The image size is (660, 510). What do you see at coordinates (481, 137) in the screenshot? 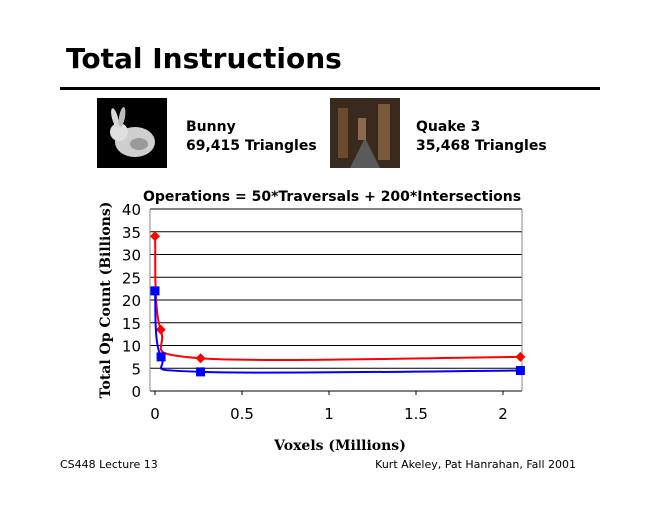
I see `quake-caption: Quake 3 35,468 Triangles` at bounding box center [481, 137].